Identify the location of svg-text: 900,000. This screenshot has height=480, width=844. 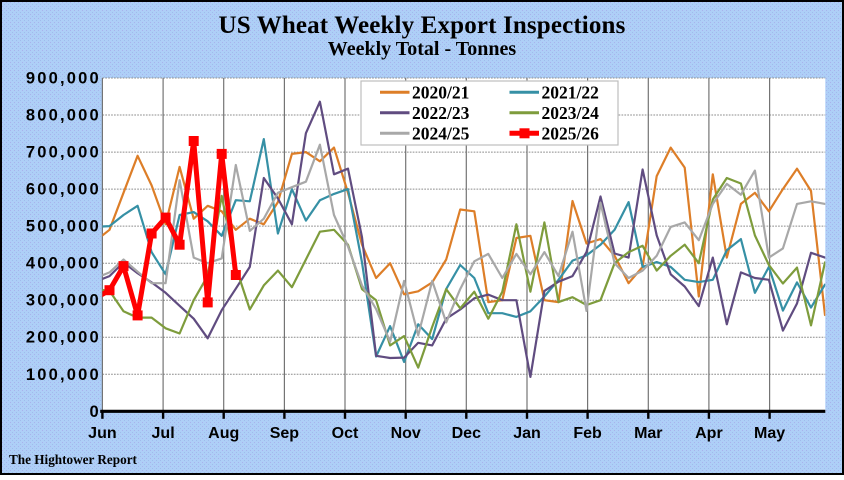
(63, 79).